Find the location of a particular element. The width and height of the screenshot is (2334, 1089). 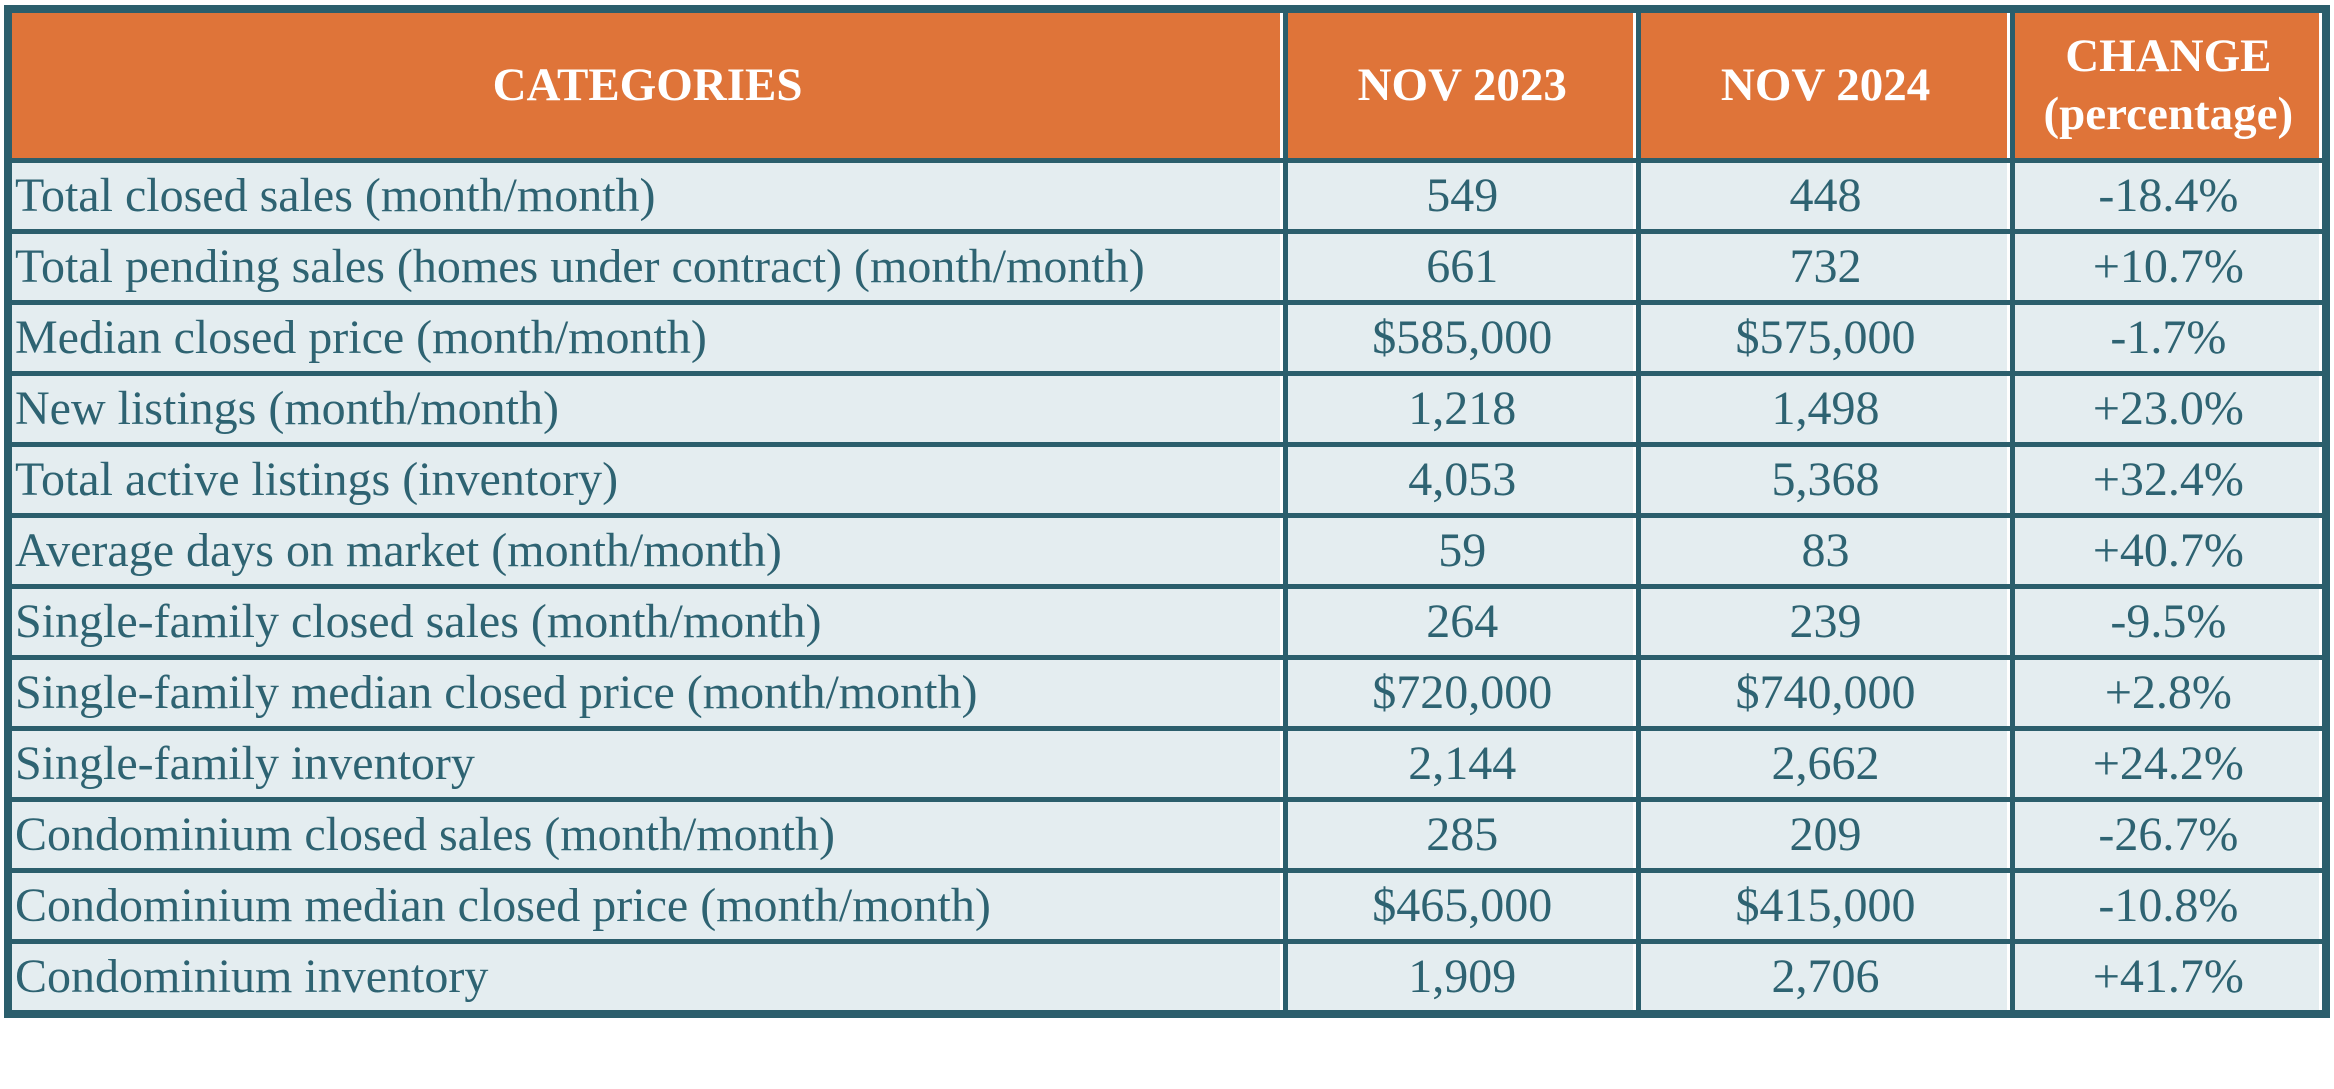

nov-2024-cell: $415,000 is located at coordinates (1828, 903).